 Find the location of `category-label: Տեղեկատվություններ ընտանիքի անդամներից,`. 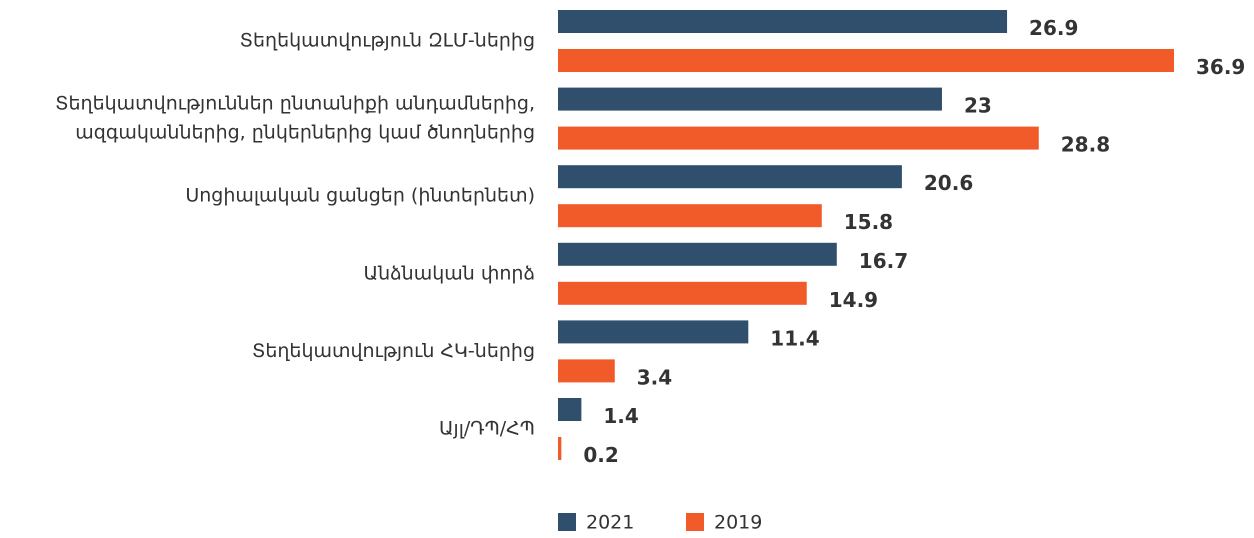

category-label: Տեղեկատվություններ ընտանիքի անդամներից, is located at coordinates (295, 104).